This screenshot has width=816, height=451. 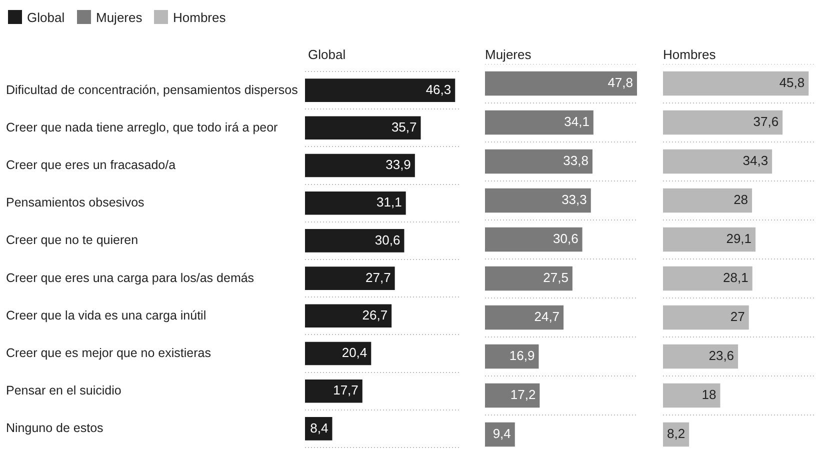 I want to click on data-label: 23,6, so click(x=721, y=356).